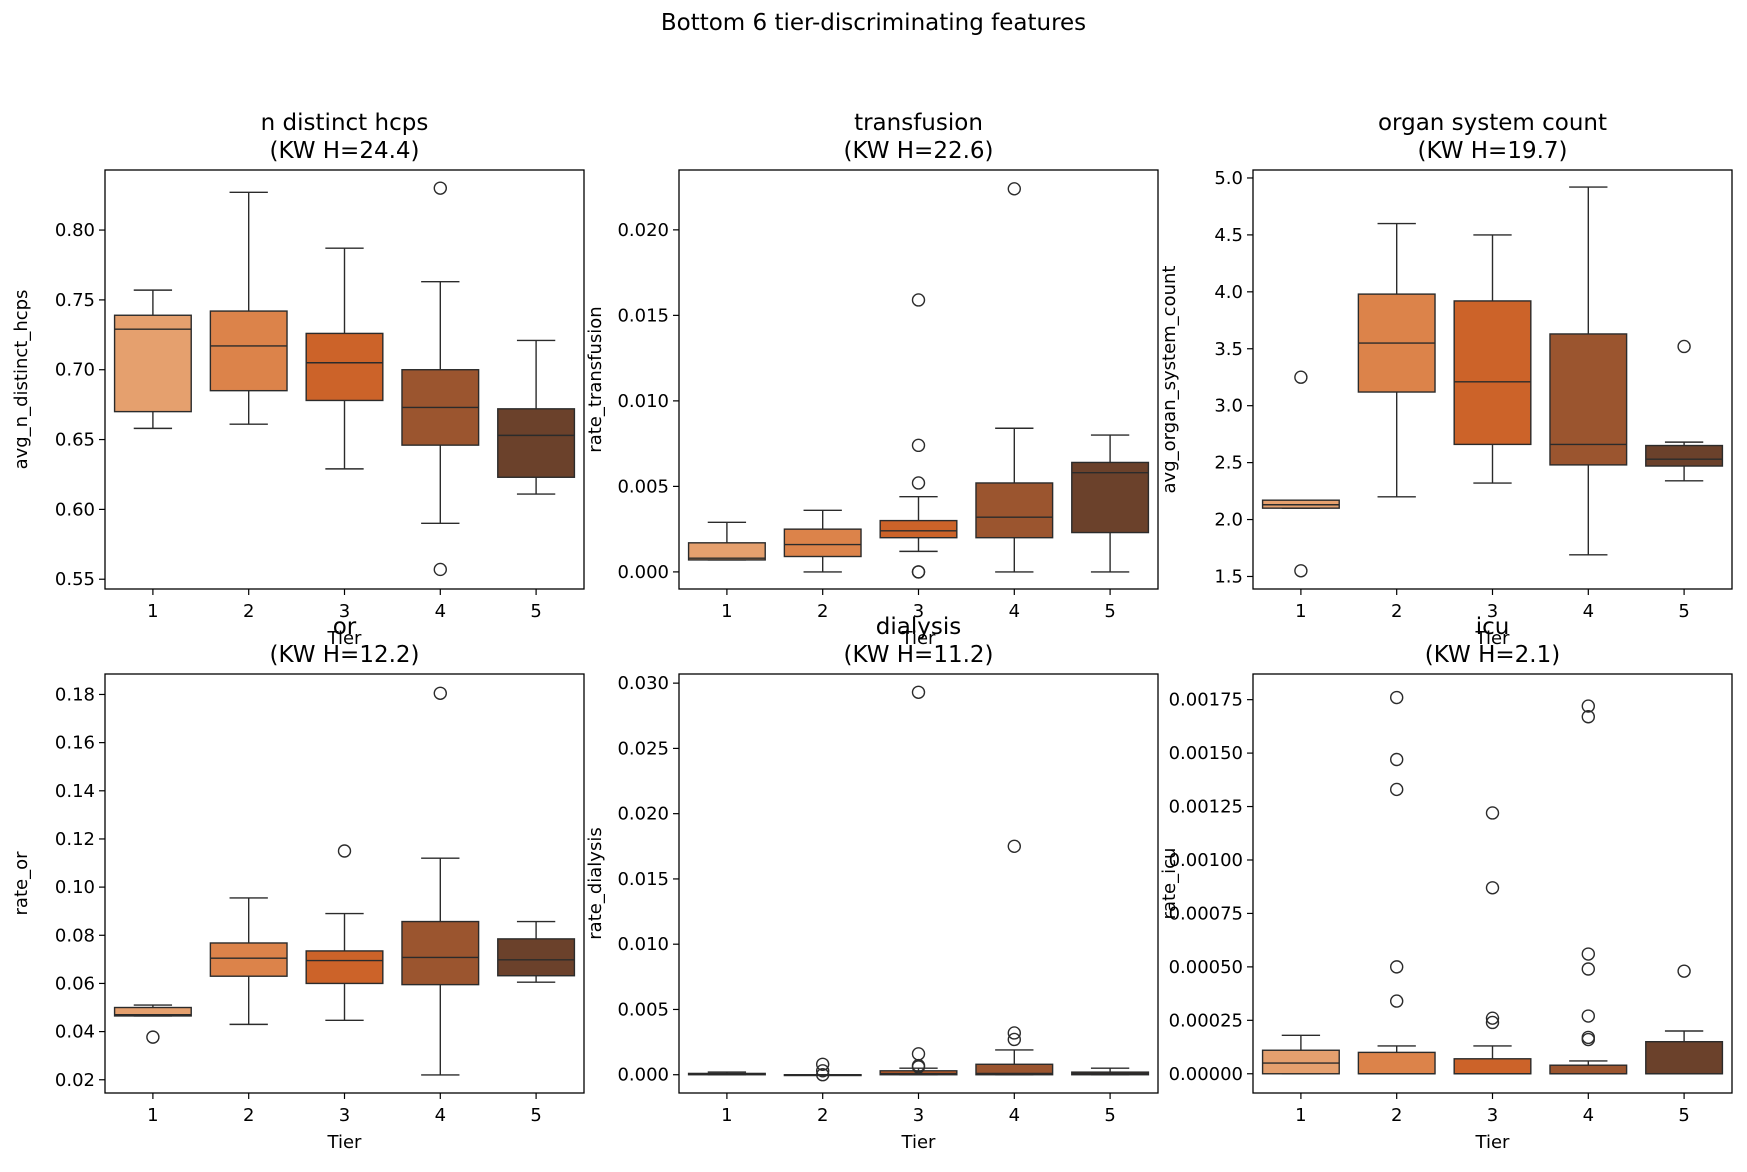  I want to click on y-tick-label: 0.16, so click(75, 743).